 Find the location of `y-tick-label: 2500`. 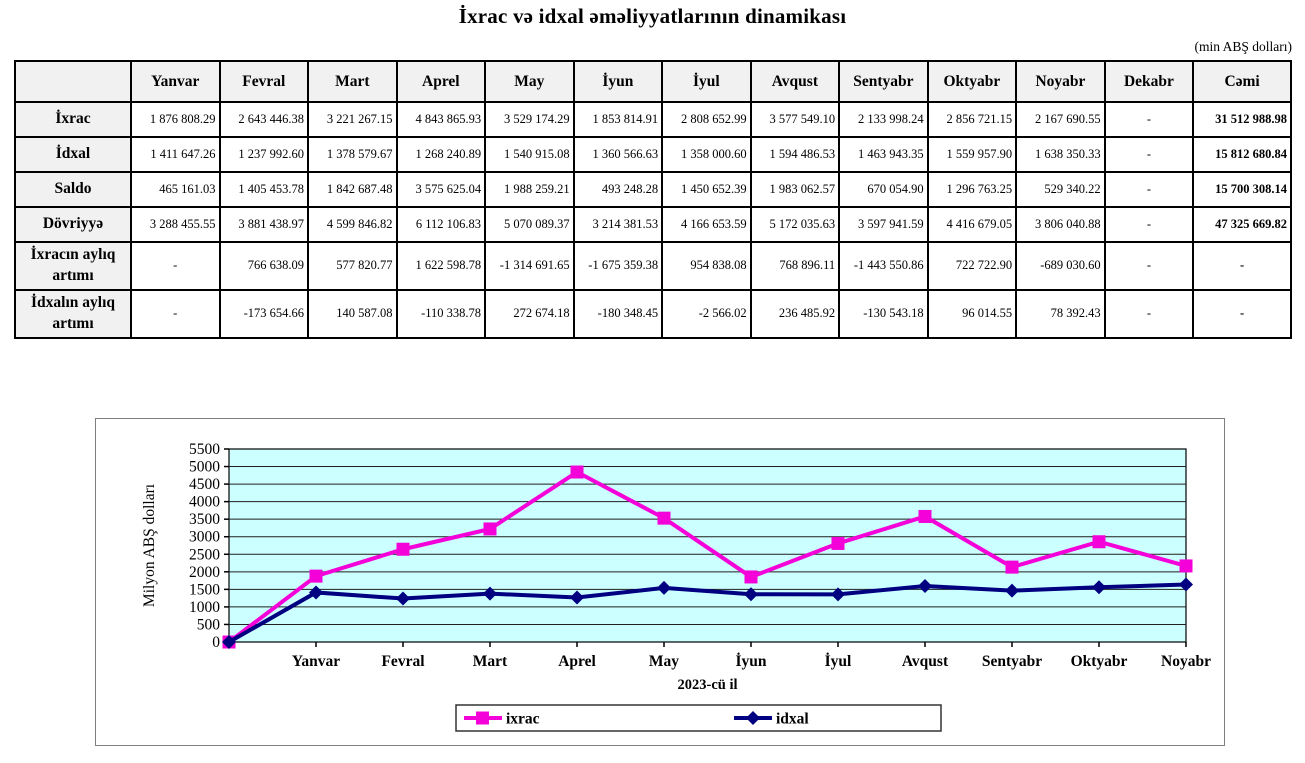

y-tick-label: 2500 is located at coordinates (204, 554).